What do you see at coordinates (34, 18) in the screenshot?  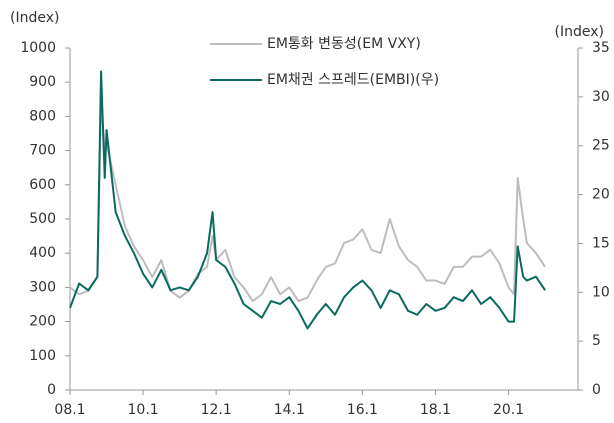 I see `y-axis-label: (Index)` at bounding box center [34, 18].